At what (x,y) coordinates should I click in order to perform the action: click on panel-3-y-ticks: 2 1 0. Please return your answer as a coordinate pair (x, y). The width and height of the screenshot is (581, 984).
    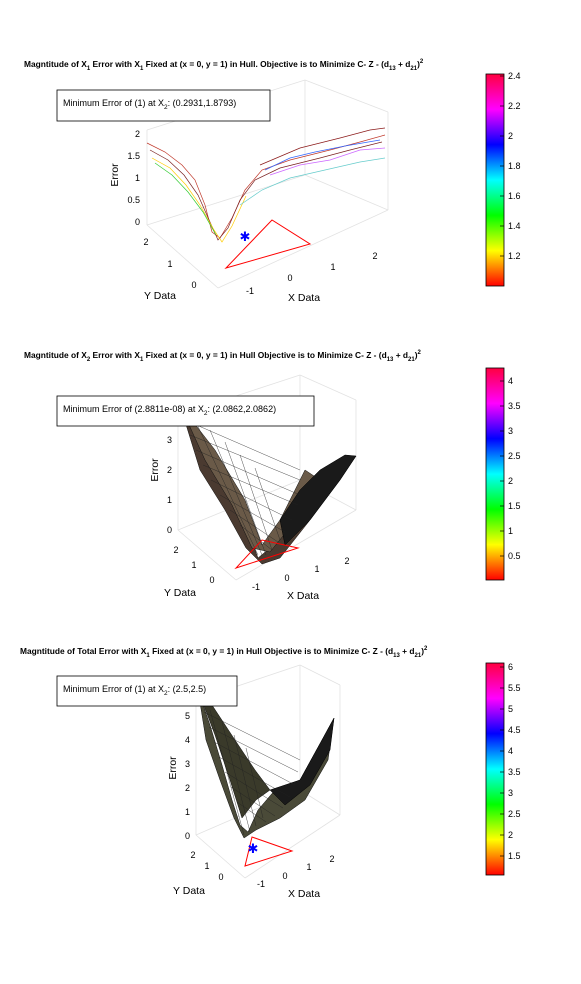
    Looking at the image, I should click on (206, 866).